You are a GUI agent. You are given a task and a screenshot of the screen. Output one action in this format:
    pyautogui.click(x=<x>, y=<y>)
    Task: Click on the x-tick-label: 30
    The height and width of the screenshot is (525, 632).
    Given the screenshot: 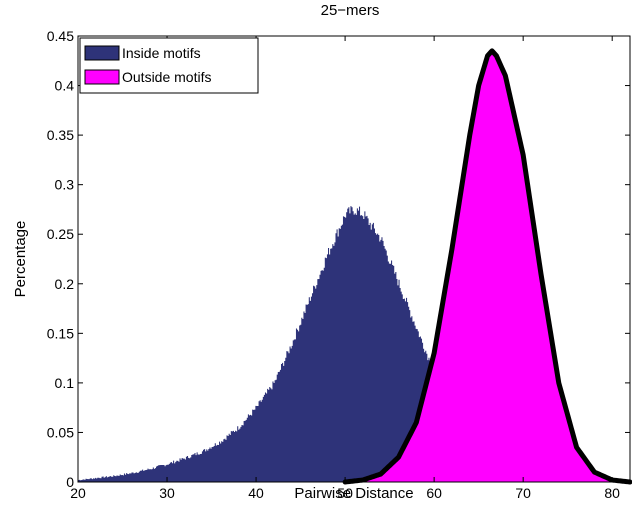 What is the action you would take?
    pyautogui.click(x=167, y=493)
    